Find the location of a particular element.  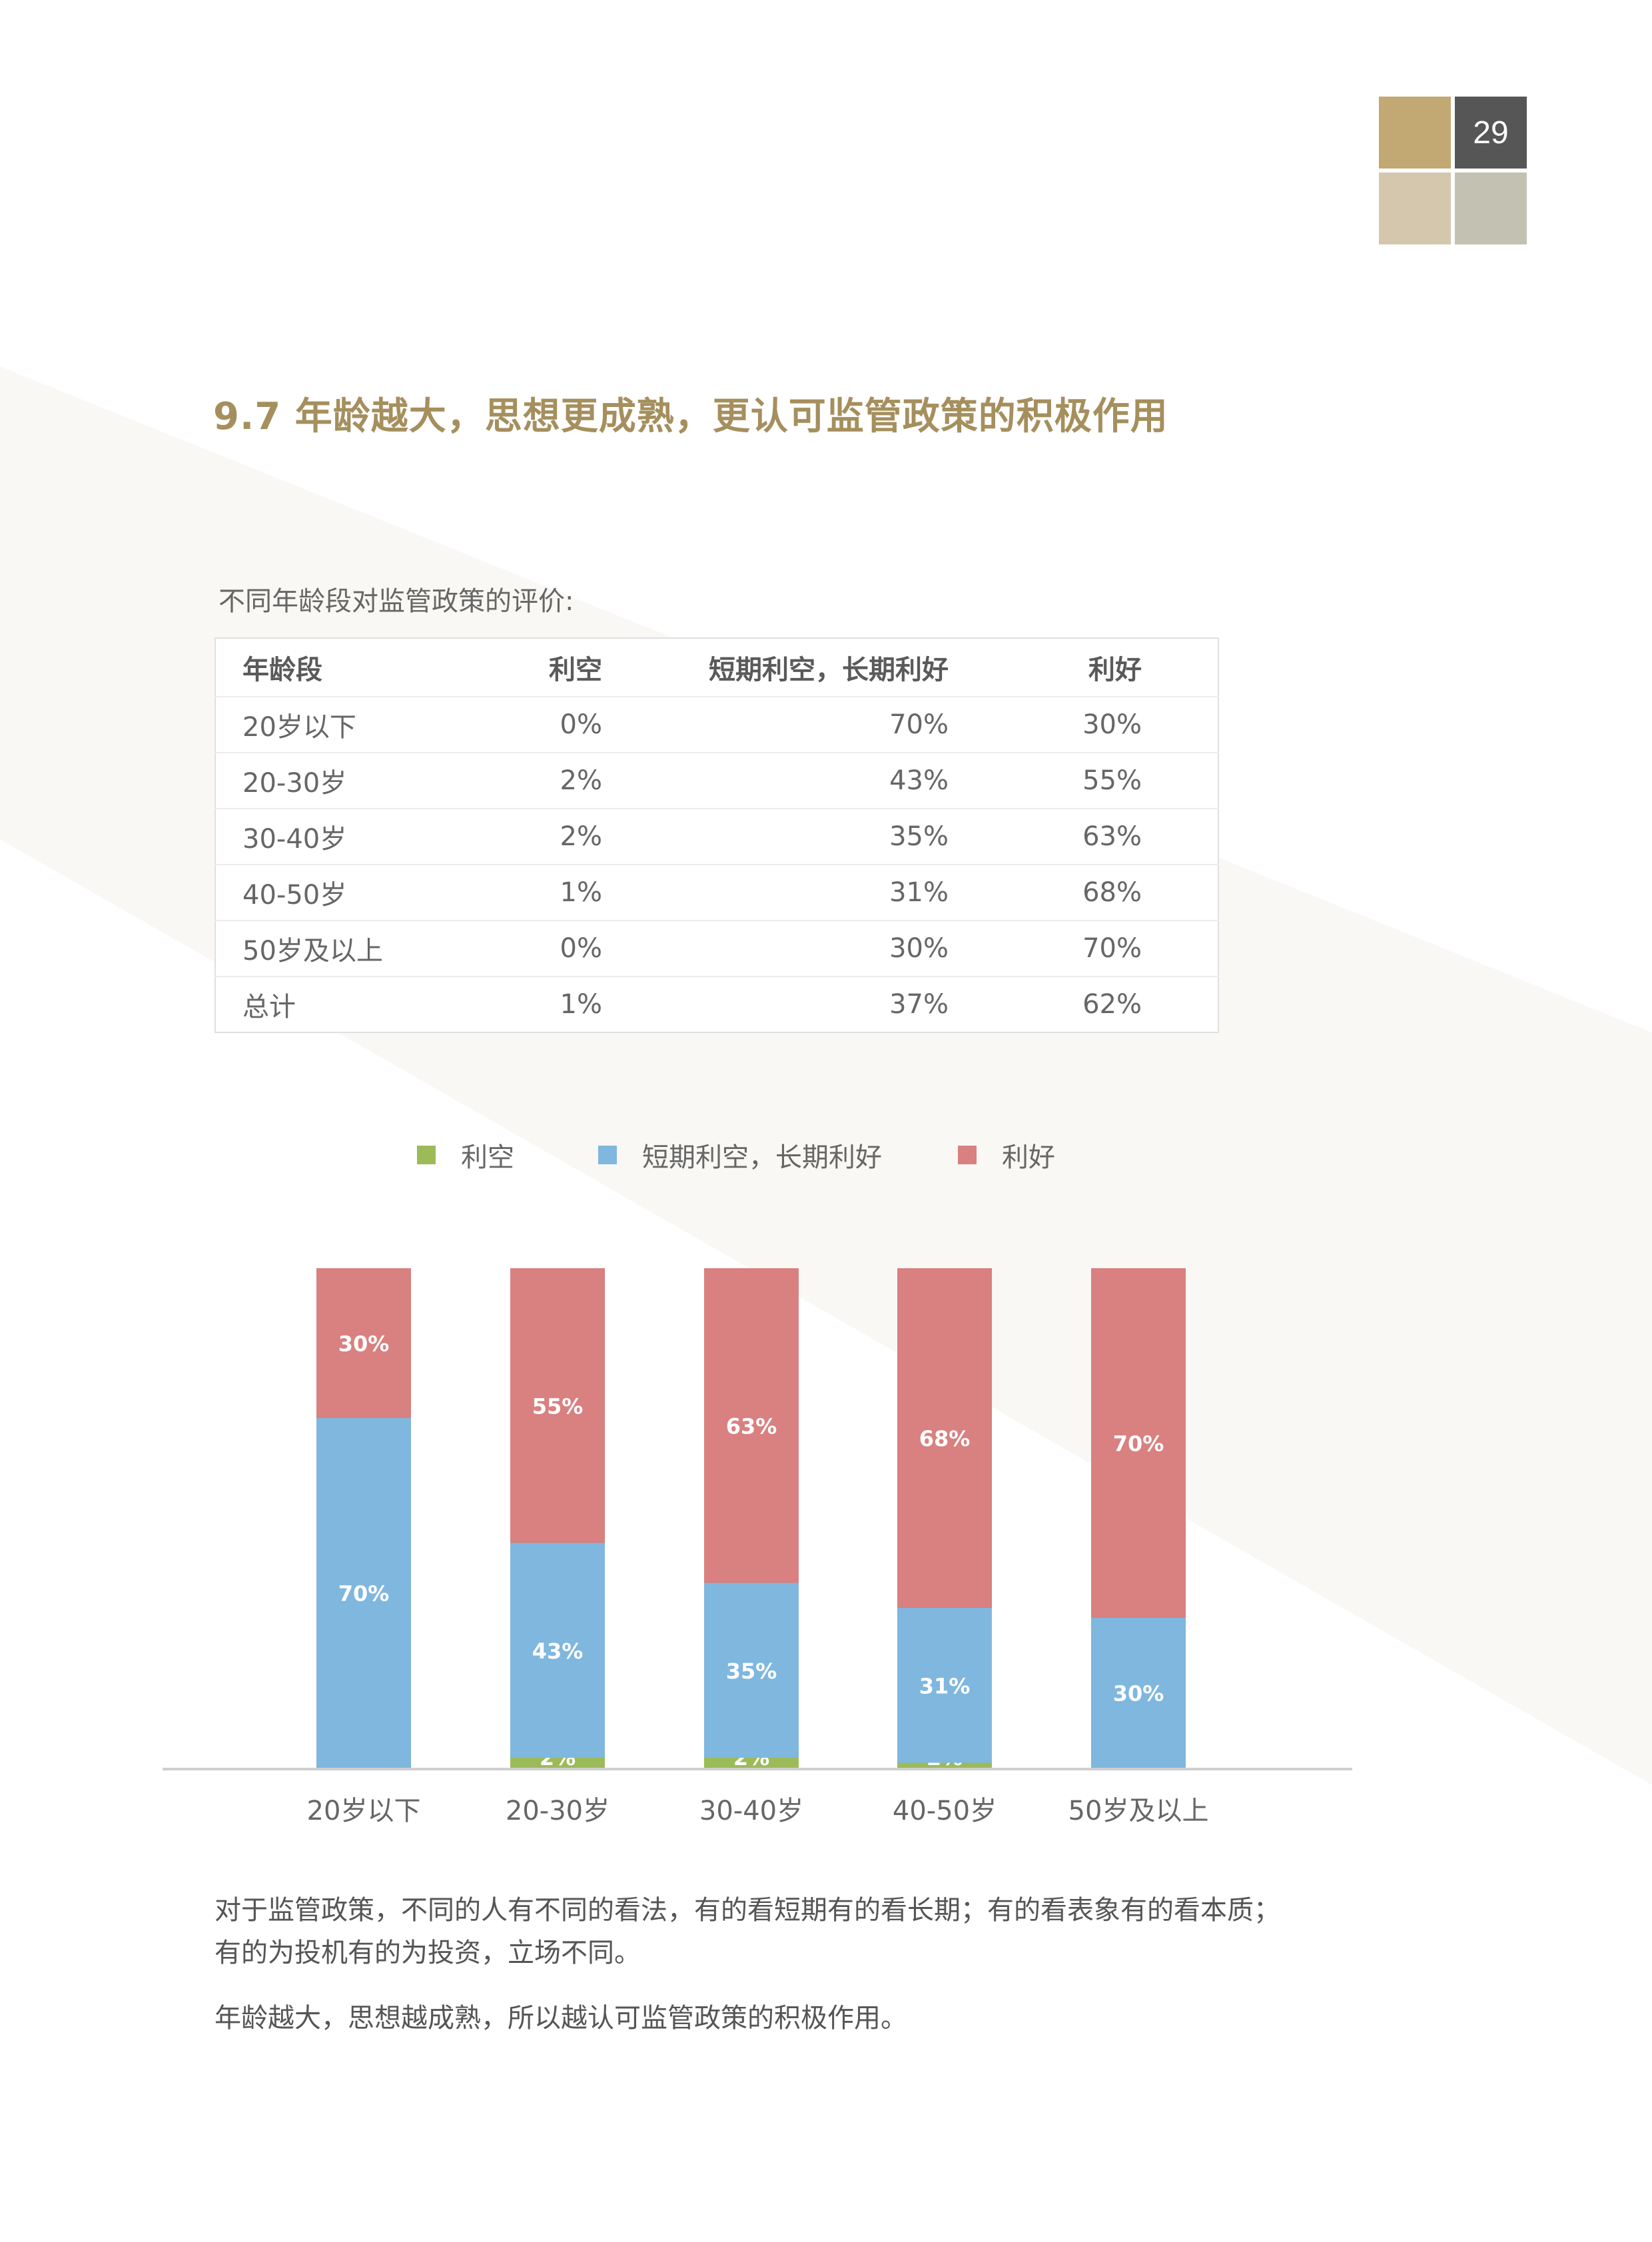

table-header-row: 年龄段 利空 短期利空，长期利好 利好 is located at coordinates (716, 667).